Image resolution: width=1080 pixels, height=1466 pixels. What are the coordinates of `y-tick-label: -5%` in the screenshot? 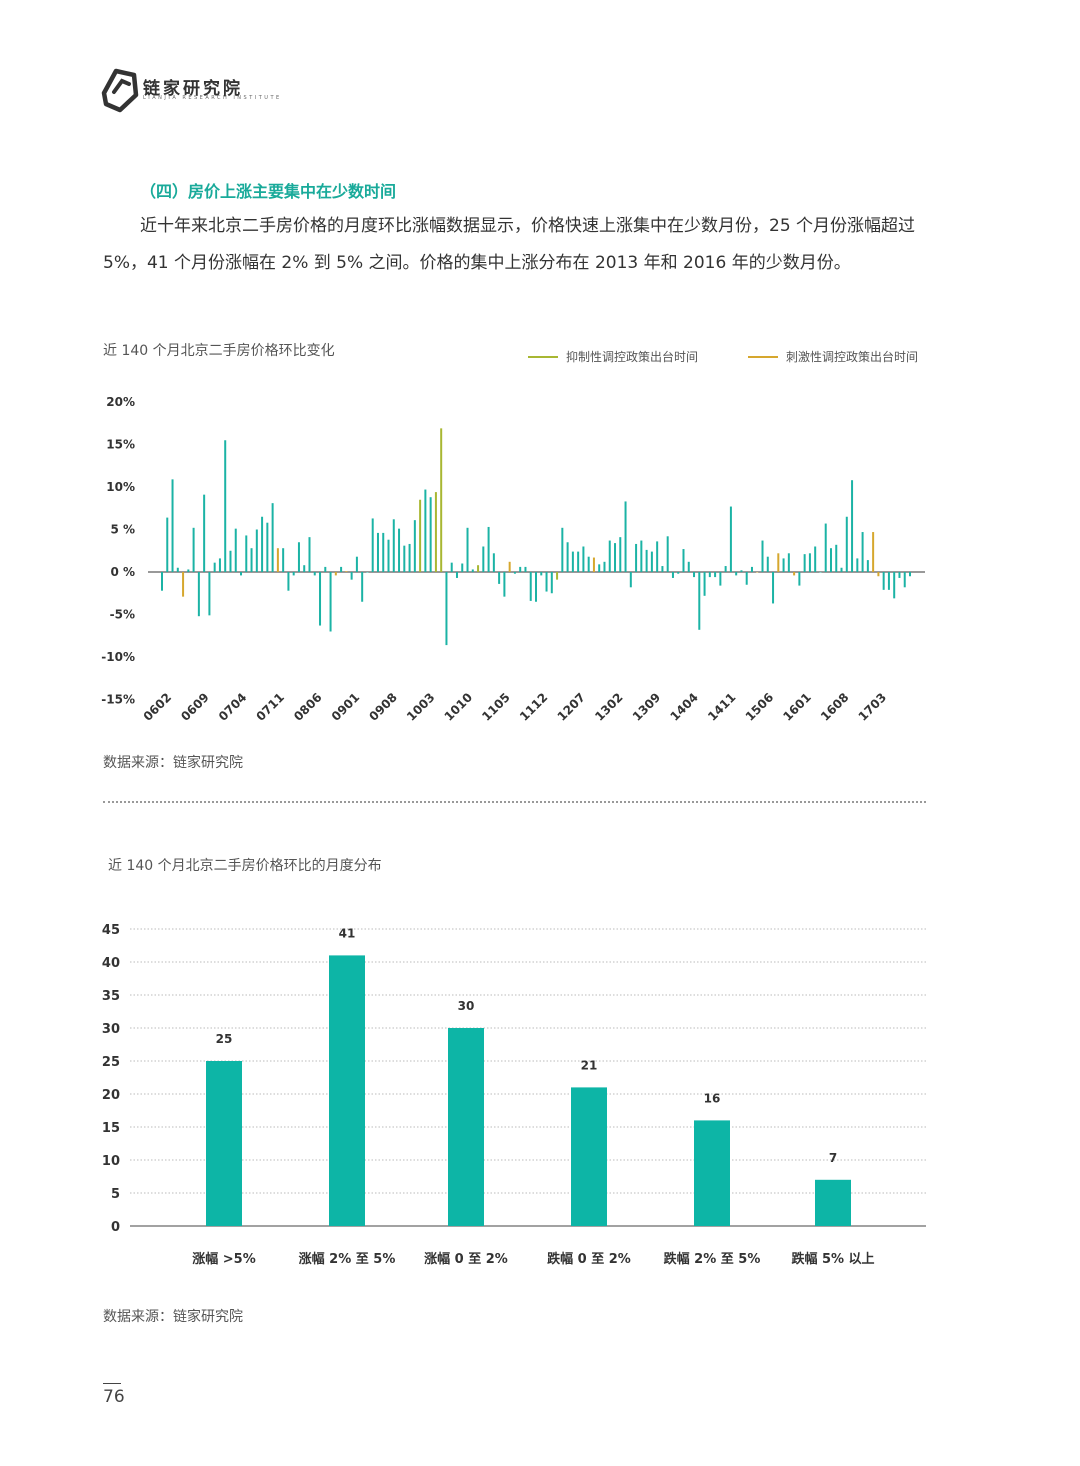 It's located at (122, 615).